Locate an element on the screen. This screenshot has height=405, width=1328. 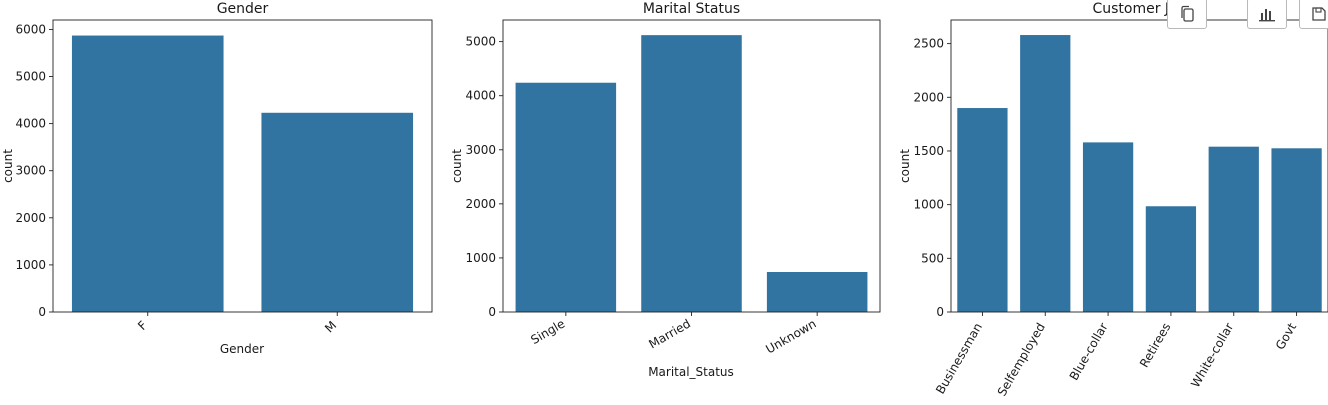
chart-title: Marital Status is located at coordinates (691, 9).